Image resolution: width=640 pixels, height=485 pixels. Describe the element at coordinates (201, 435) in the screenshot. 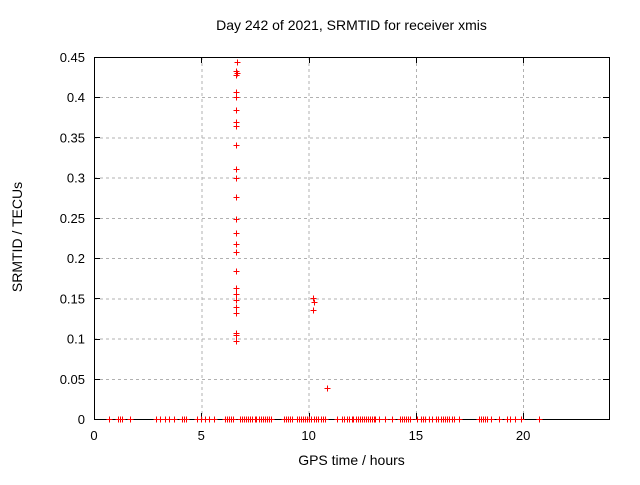

I see `x-tick-label: 5` at that location.